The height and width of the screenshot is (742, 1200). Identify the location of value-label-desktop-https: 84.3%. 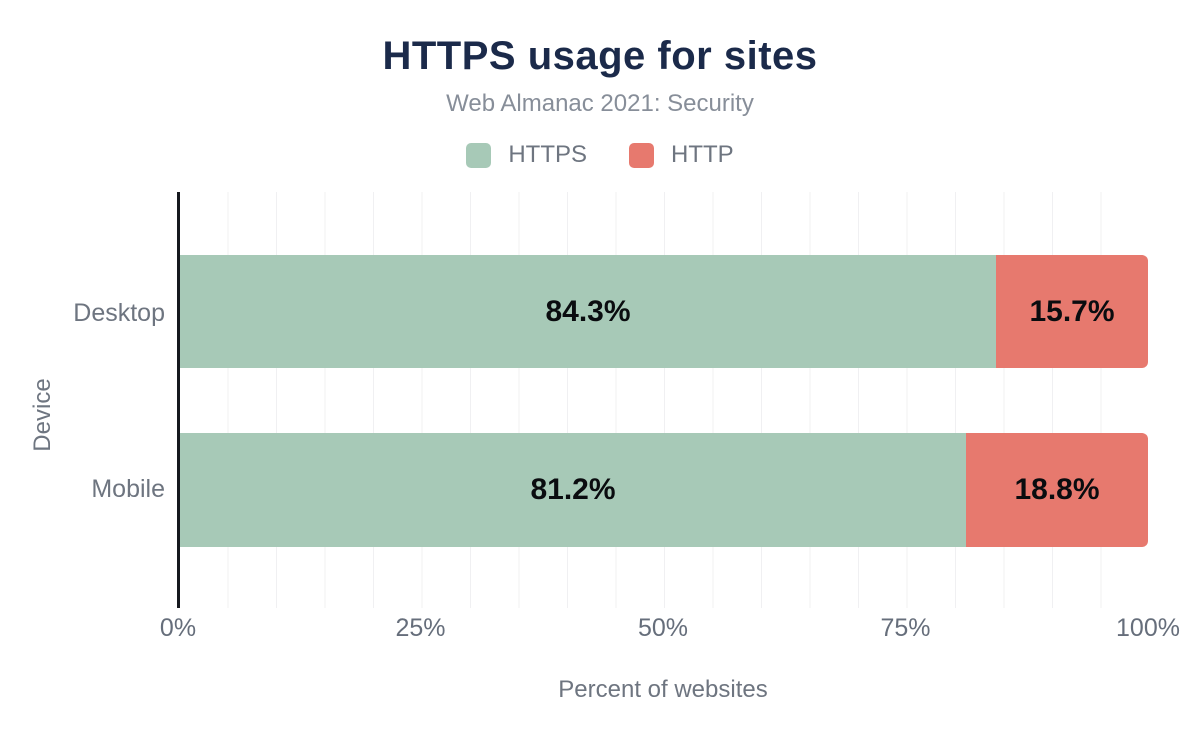
(588, 311).